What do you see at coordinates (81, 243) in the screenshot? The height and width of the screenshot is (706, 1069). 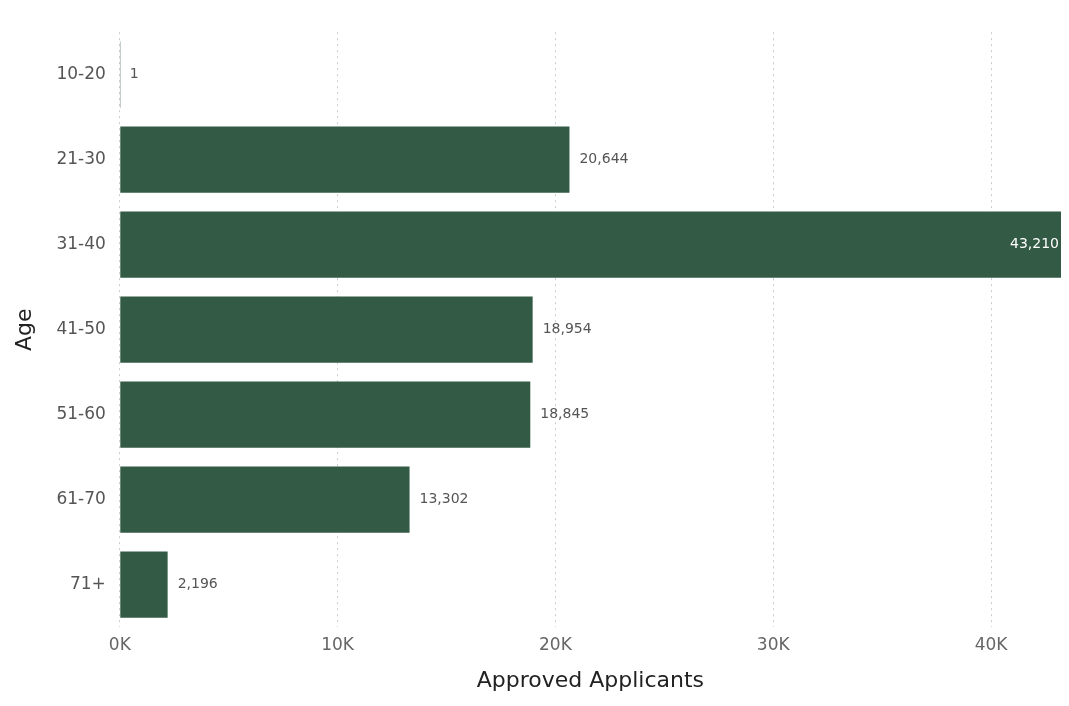 I see `y-tick-label: 31-40` at bounding box center [81, 243].